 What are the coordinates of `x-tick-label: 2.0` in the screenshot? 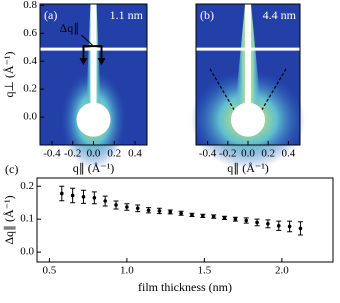 It's located at (282, 271).